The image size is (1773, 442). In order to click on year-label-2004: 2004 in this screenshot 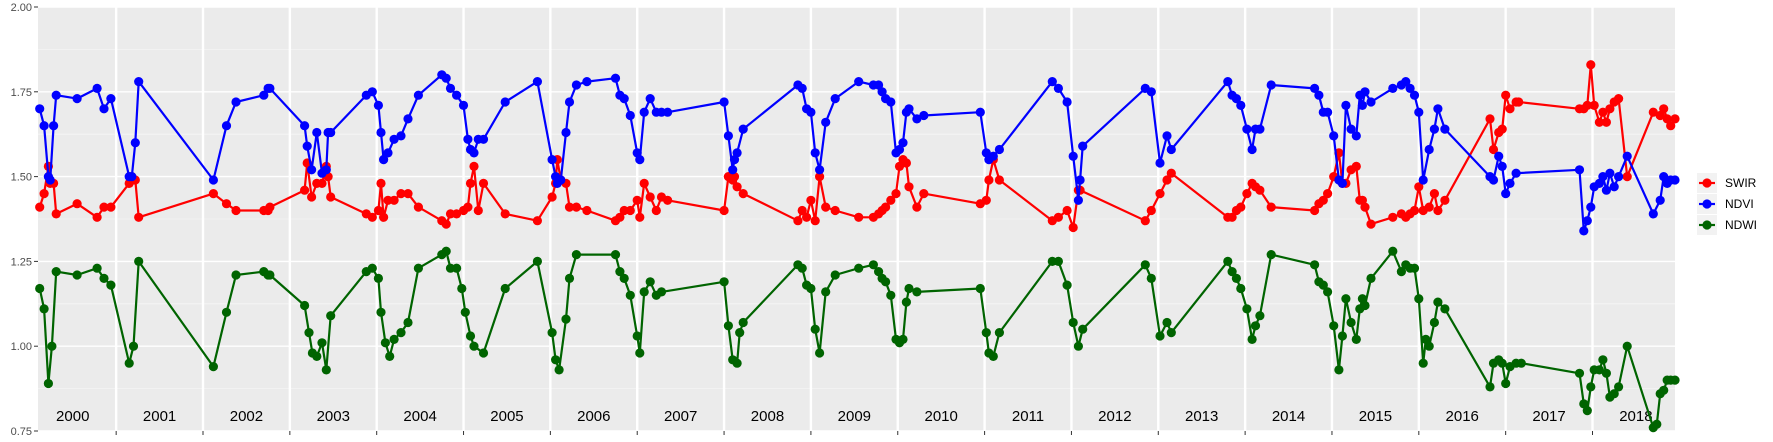, I will do `click(419, 416)`.